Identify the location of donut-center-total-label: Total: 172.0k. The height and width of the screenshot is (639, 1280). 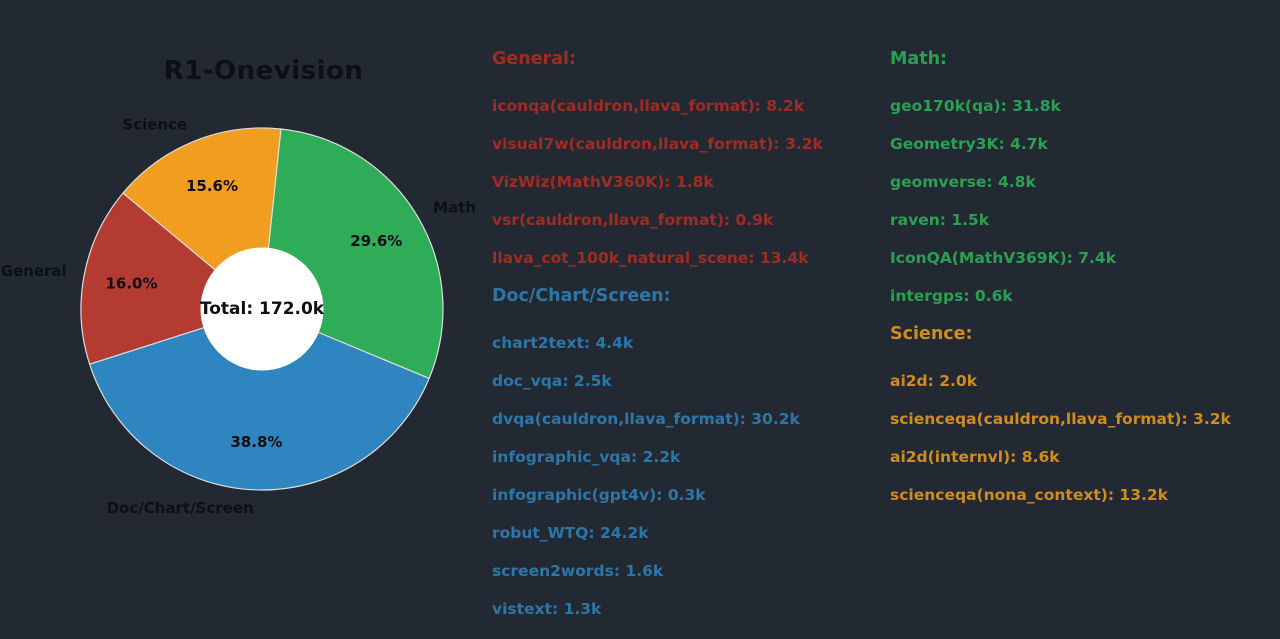
(262, 309).